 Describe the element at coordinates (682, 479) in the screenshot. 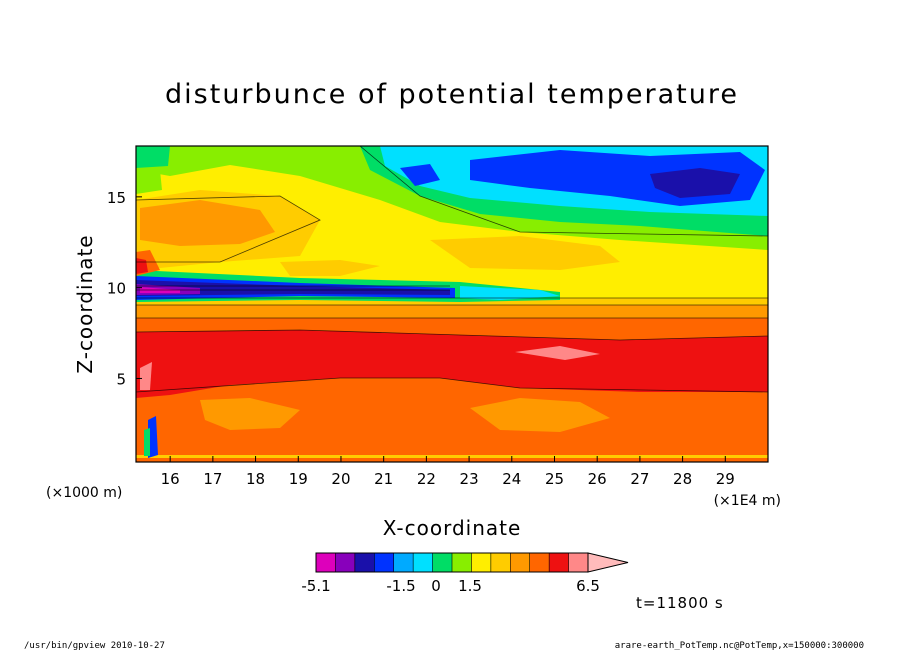

I see `x-tick-label: 28` at that location.